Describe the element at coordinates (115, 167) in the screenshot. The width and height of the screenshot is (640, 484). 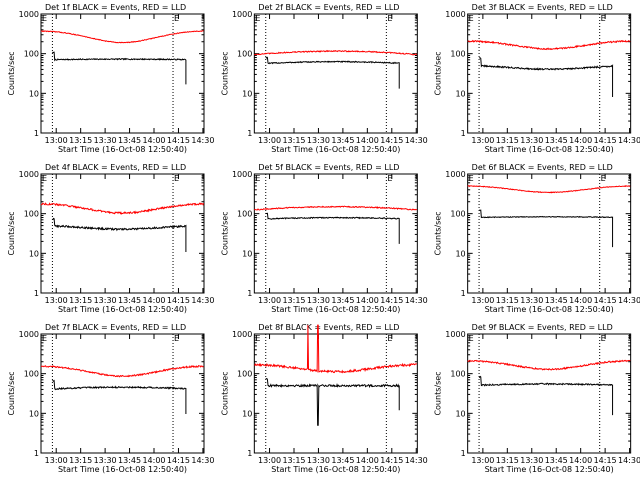
I see `panel-title: Det 4f BLACK = Events, RED = LLD` at that location.